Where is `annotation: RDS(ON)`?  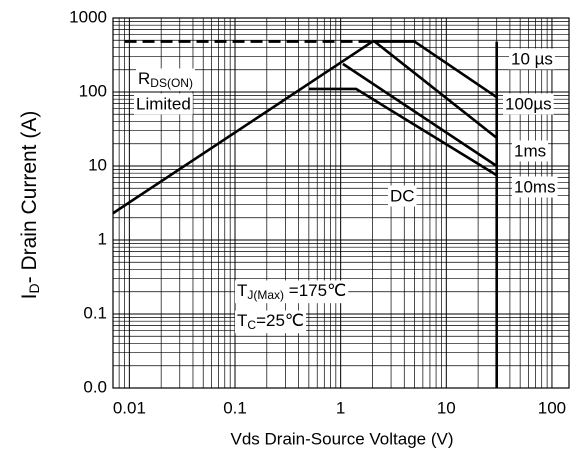 annotation: RDS(ON) is located at coordinates (165, 79).